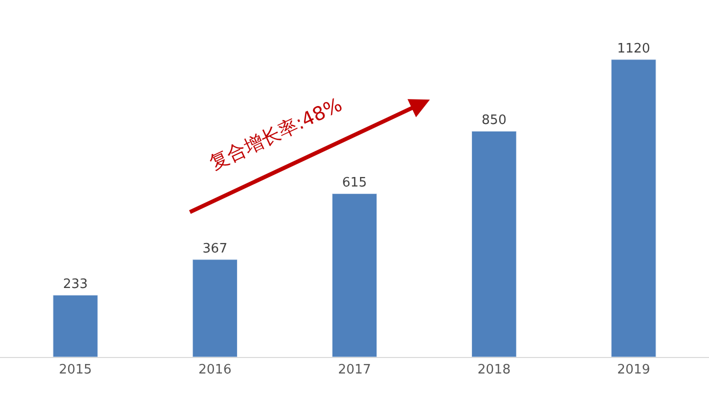 This screenshot has height=403, width=709. I want to click on data-label: 1120, so click(633, 49).